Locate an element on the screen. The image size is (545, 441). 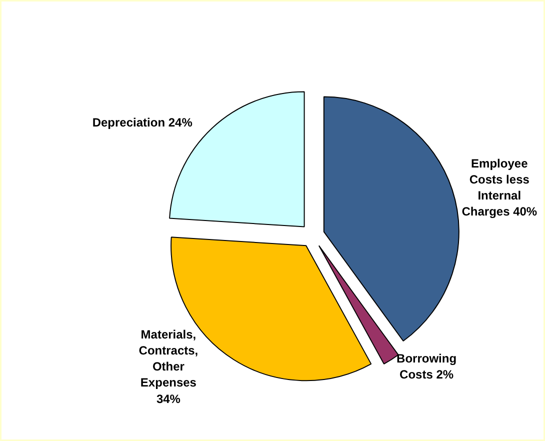
slice-label: Employee Costs less Internal Charges 40% is located at coordinates (500, 187).